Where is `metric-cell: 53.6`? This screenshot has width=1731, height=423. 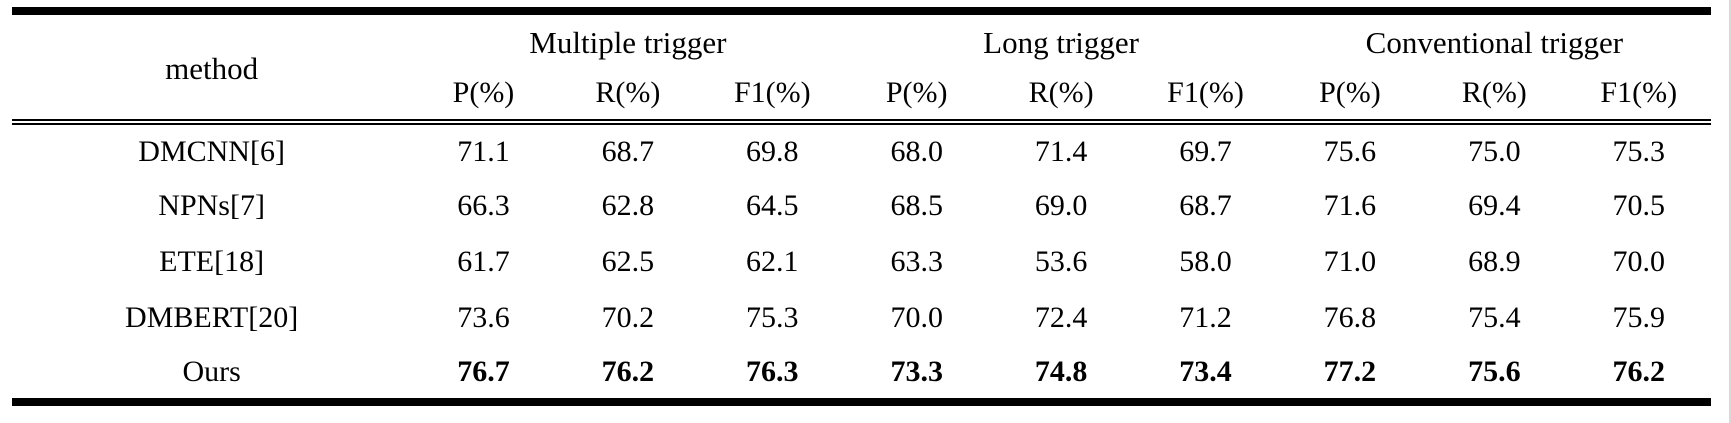
metric-cell: 53.6 is located at coordinates (1061, 261).